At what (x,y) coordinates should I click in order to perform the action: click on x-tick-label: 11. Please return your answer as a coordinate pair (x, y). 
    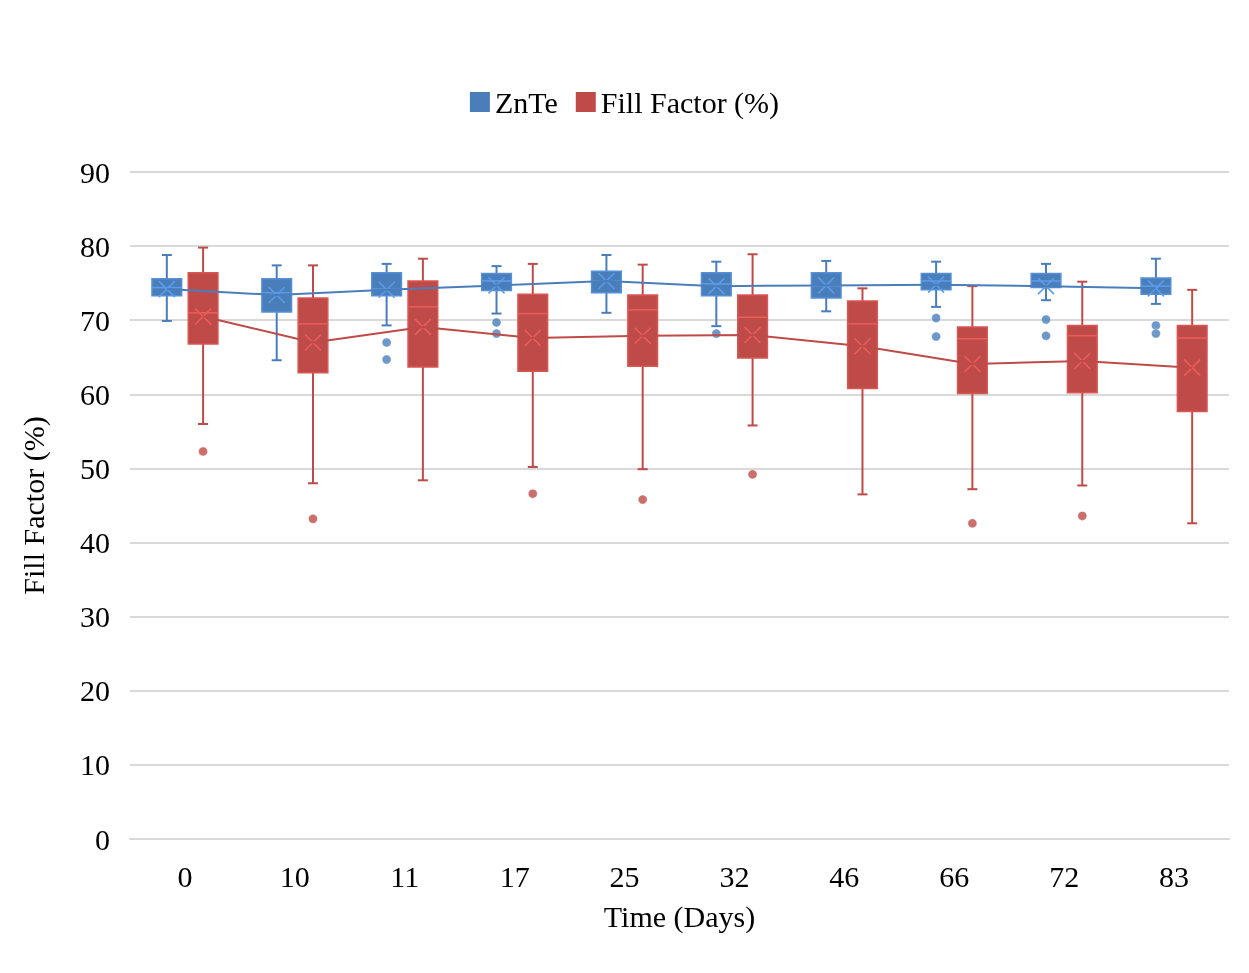
    Looking at the image, I should click on (405, 876).